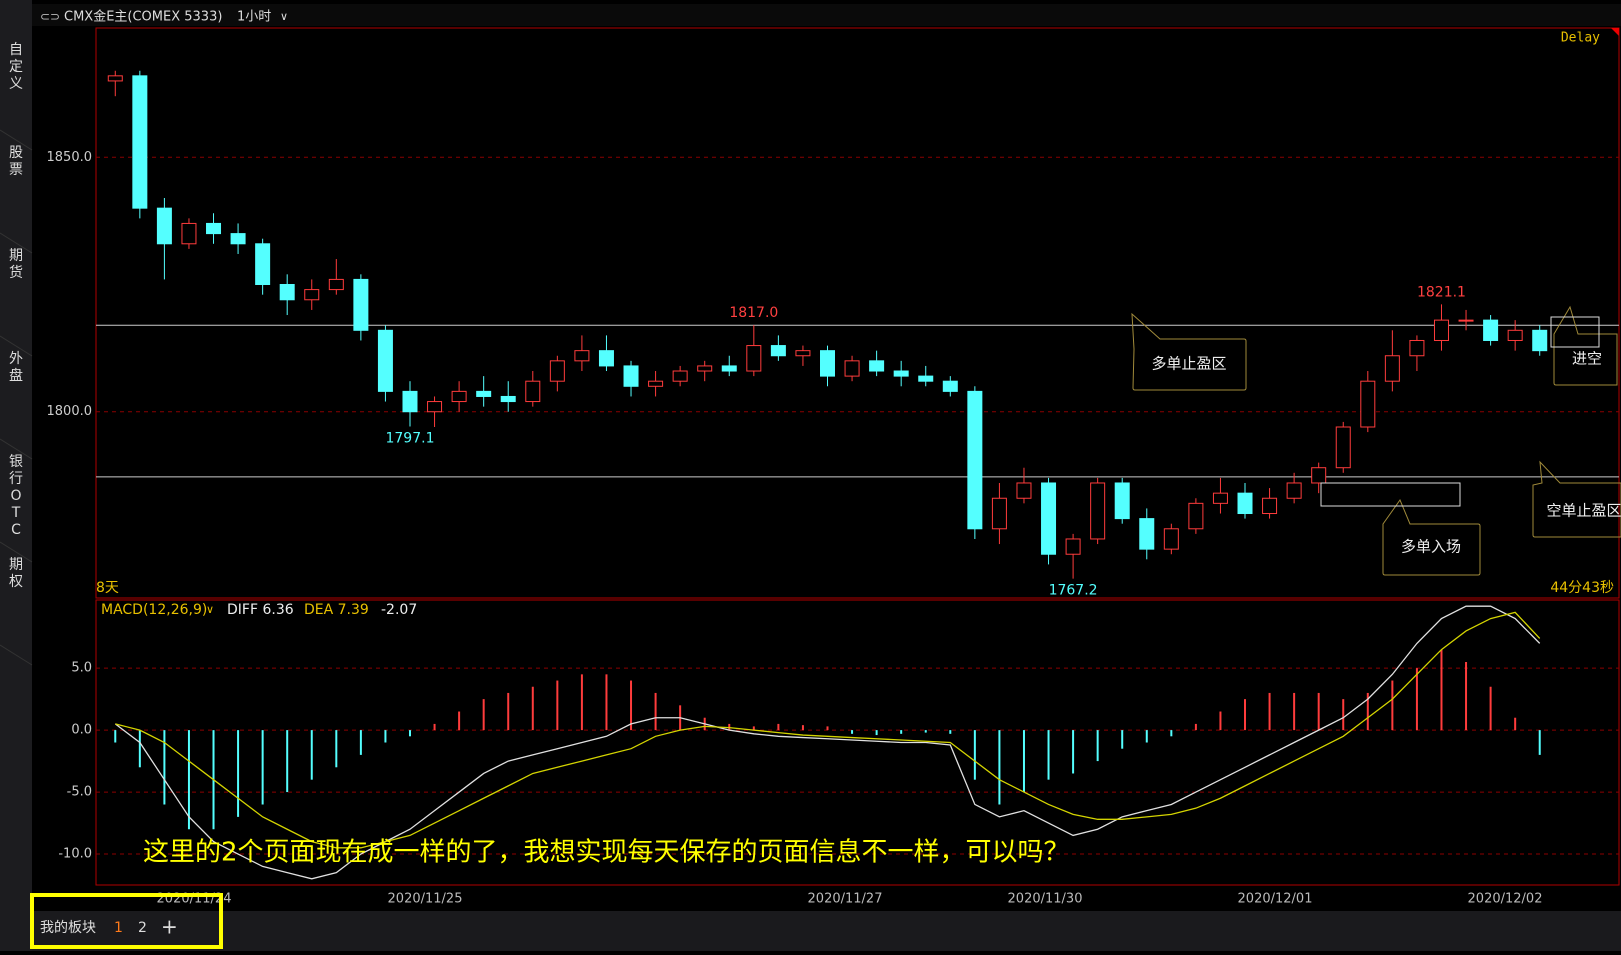 This screenshot has width=1621, height=955. Describe the element at coordinates (81, 668) in the screenshot. I see `y-tick-label: 5.0` at that location.